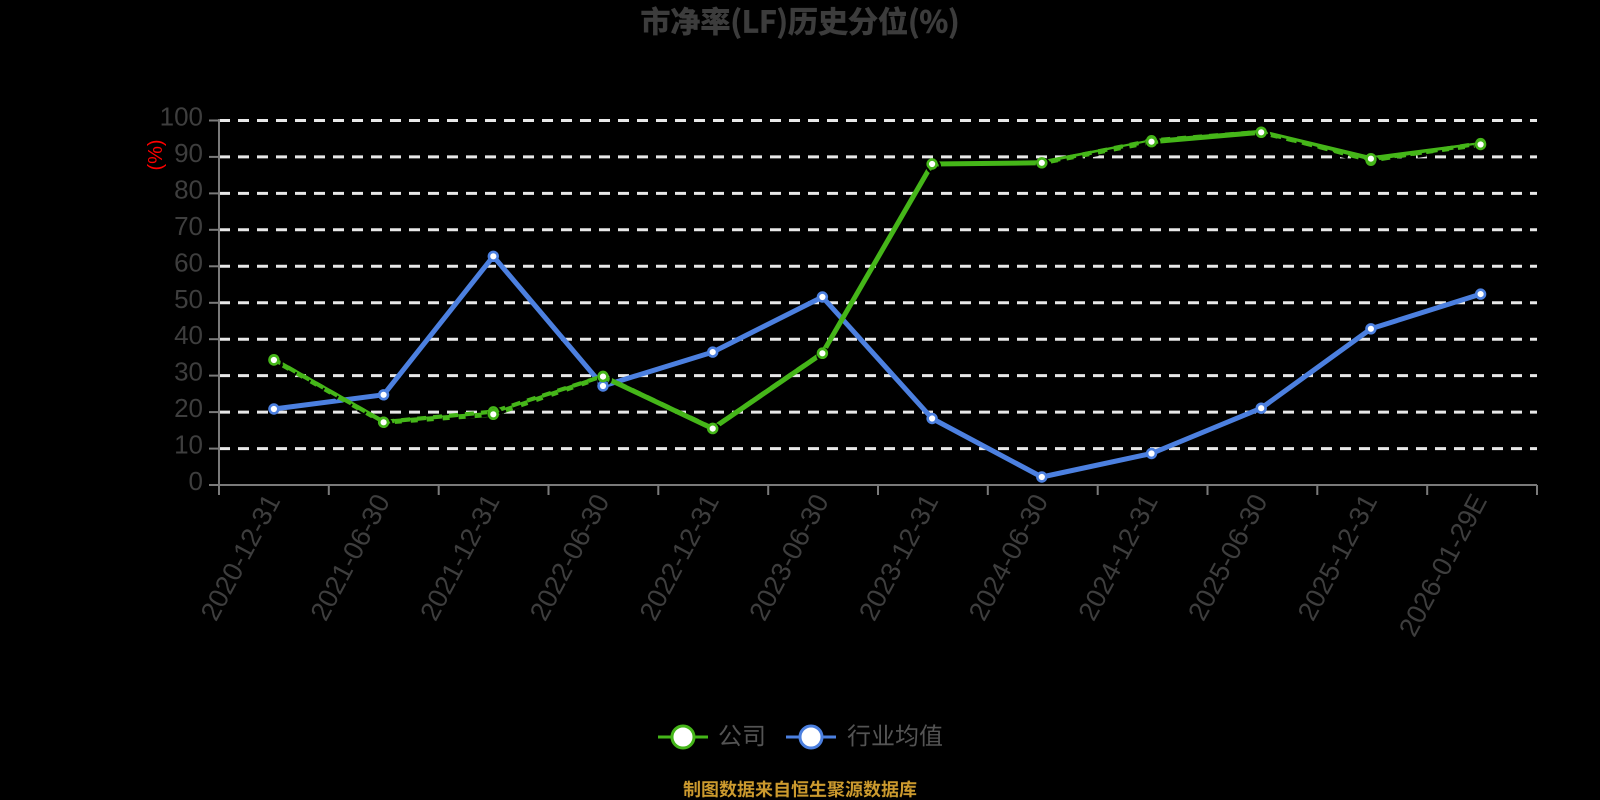  What do you see at coordinates (181, 117) in the screenshot?
I see `svg-text: 100` at bounding box center [181, 117].